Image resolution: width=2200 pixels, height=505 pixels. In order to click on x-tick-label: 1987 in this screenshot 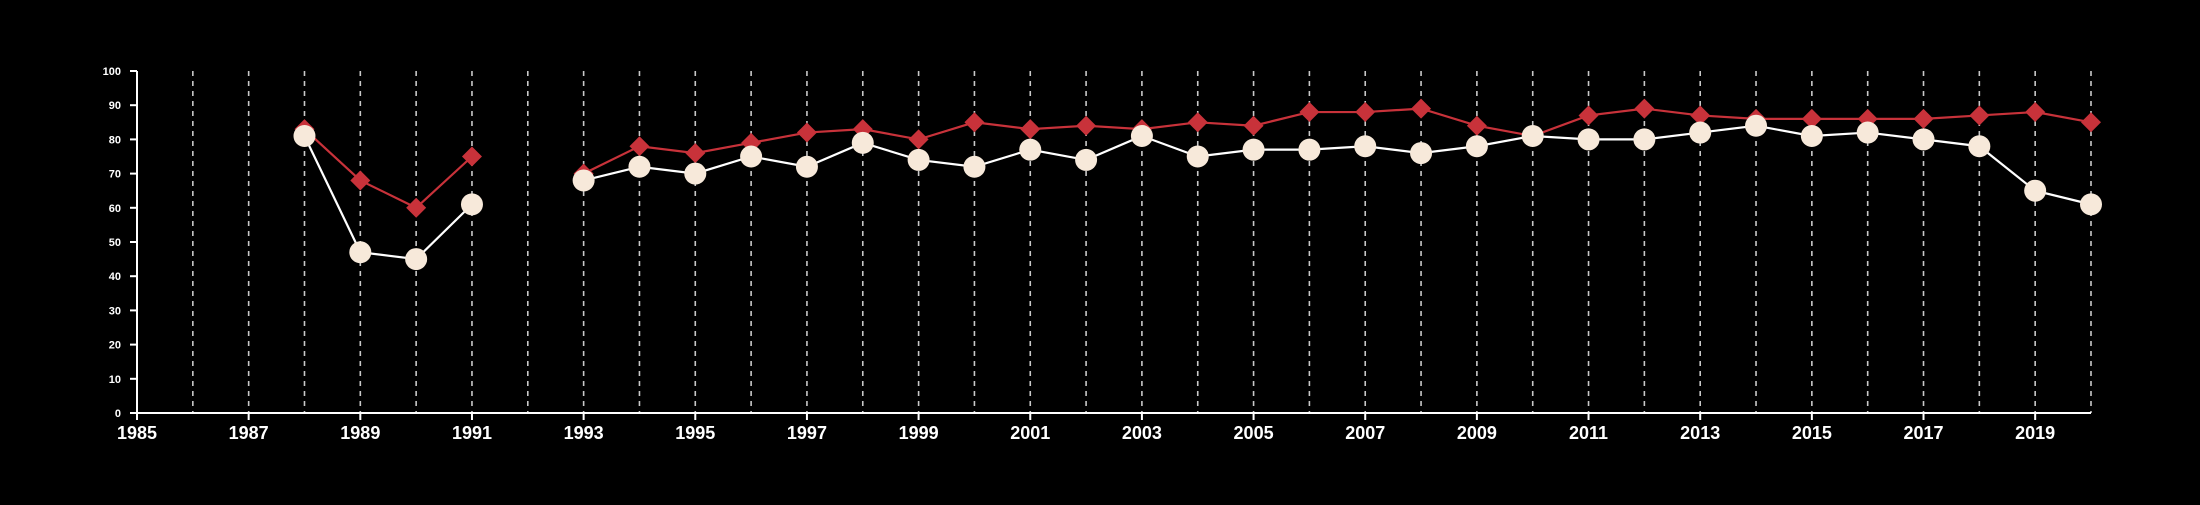, I will do `click(249, 433)`.